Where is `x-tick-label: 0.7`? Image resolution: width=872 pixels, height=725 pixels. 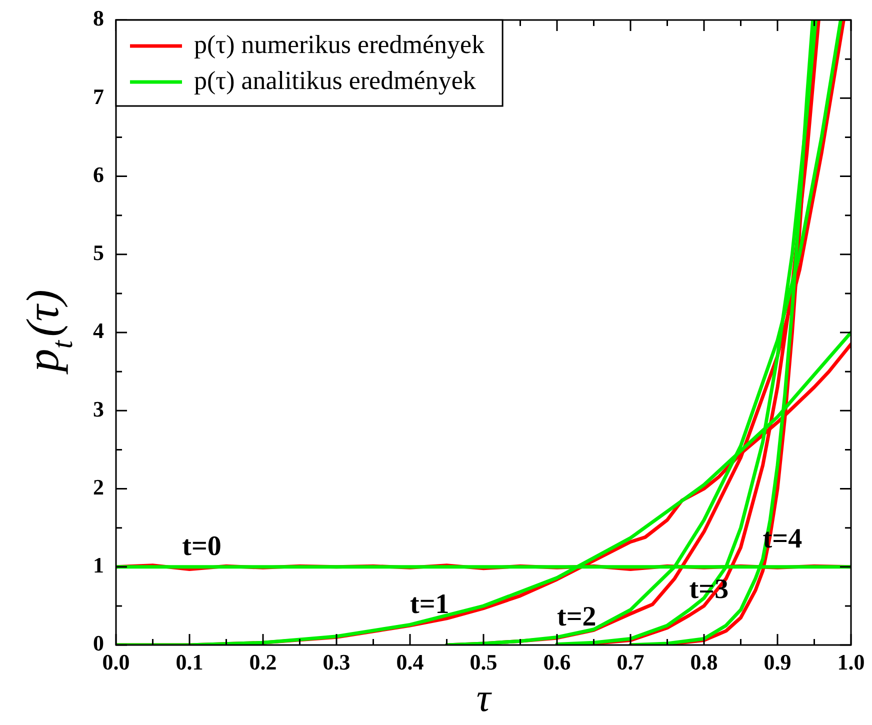
x-tick-label: 0.7 is located at coordinates (630, 662).